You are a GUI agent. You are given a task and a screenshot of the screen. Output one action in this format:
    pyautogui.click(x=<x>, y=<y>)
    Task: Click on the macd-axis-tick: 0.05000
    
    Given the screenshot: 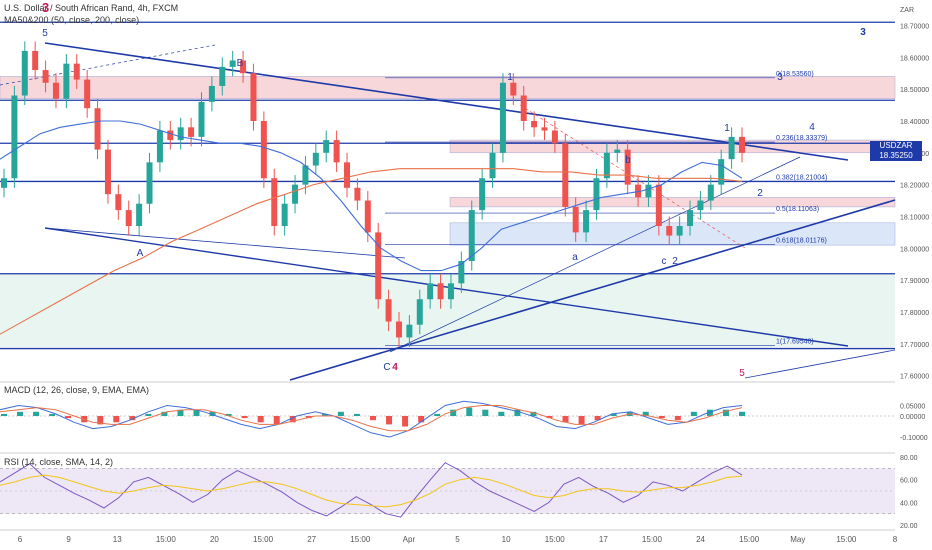 What is the action you would take?
    pyautogui.click(x=912, y=407)
    